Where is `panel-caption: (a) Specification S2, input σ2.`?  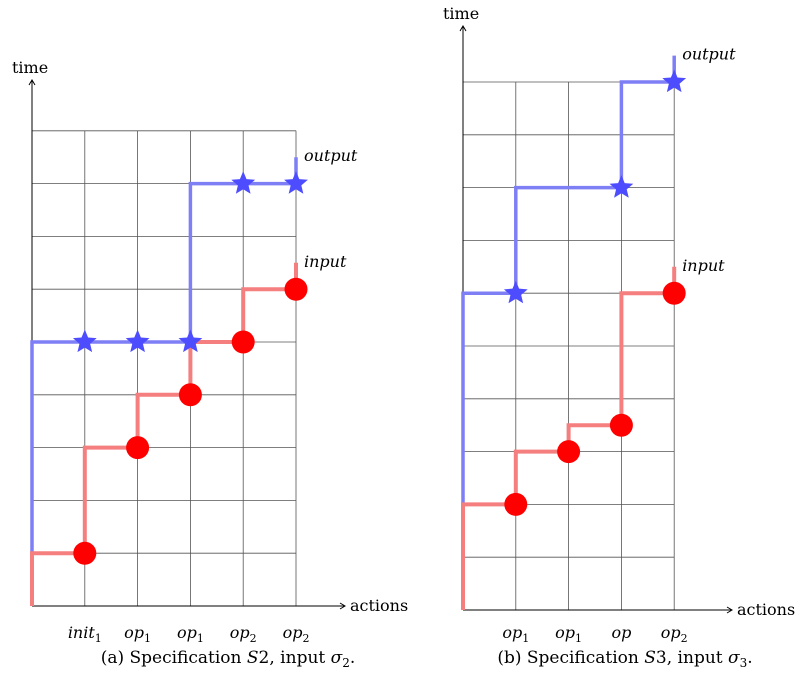
panel-caption: (a) Specification S2, input σ2. is located at coordinates (228, 659).